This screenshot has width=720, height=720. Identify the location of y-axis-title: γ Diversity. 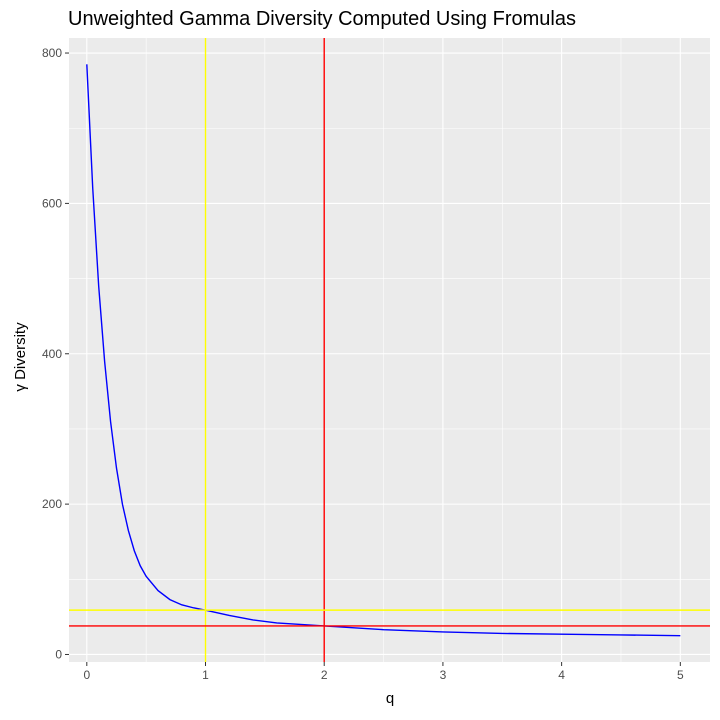
(20, 357).